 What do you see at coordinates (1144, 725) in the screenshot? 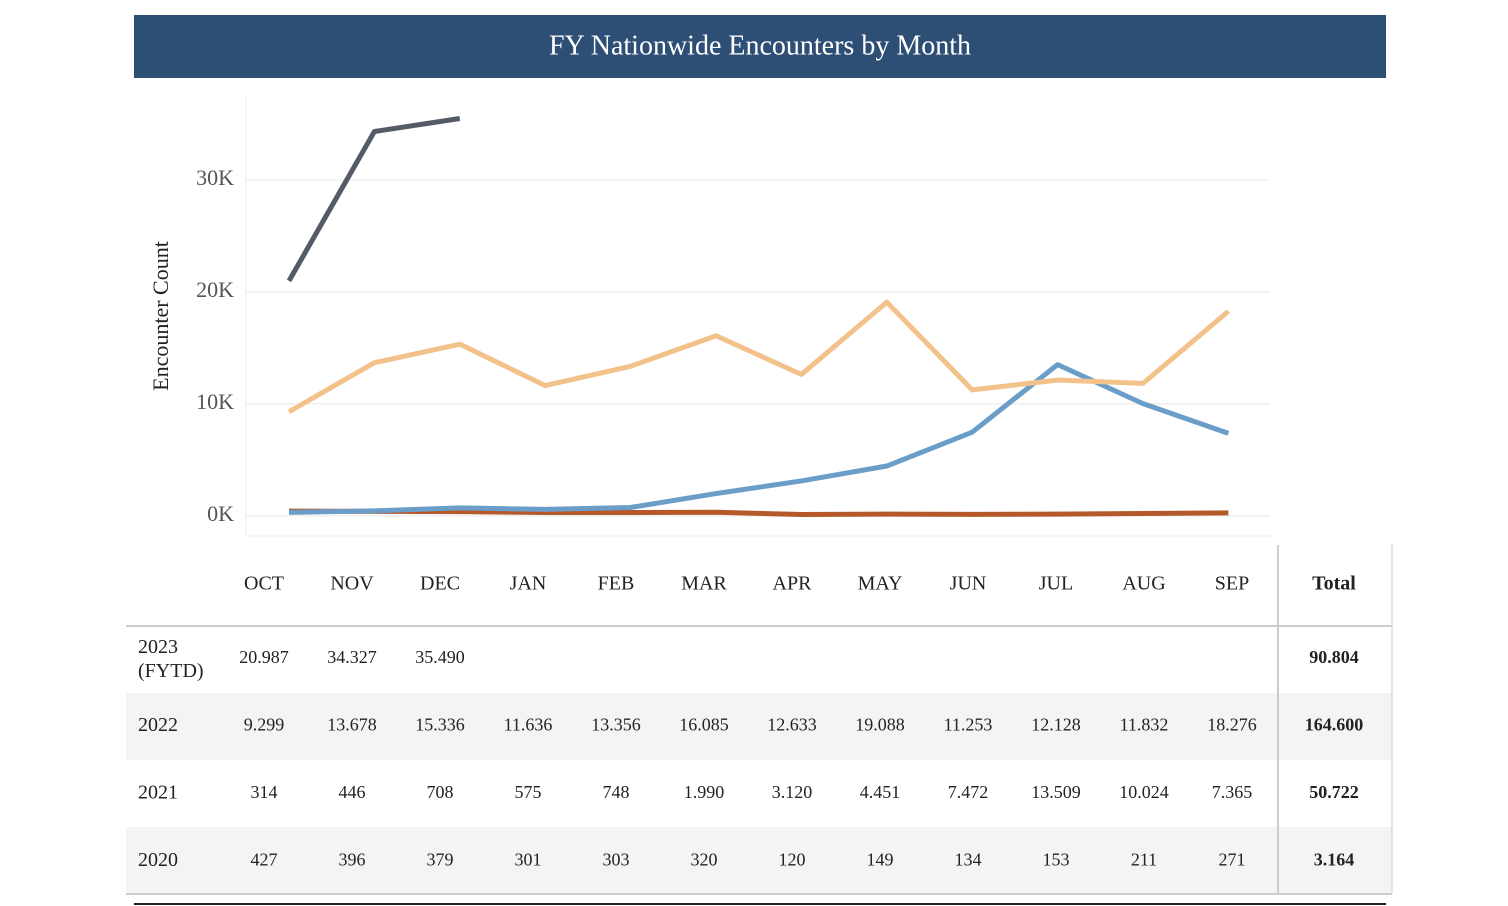
I see `cell-value: 11.832` at bounding box center [1144, 725].